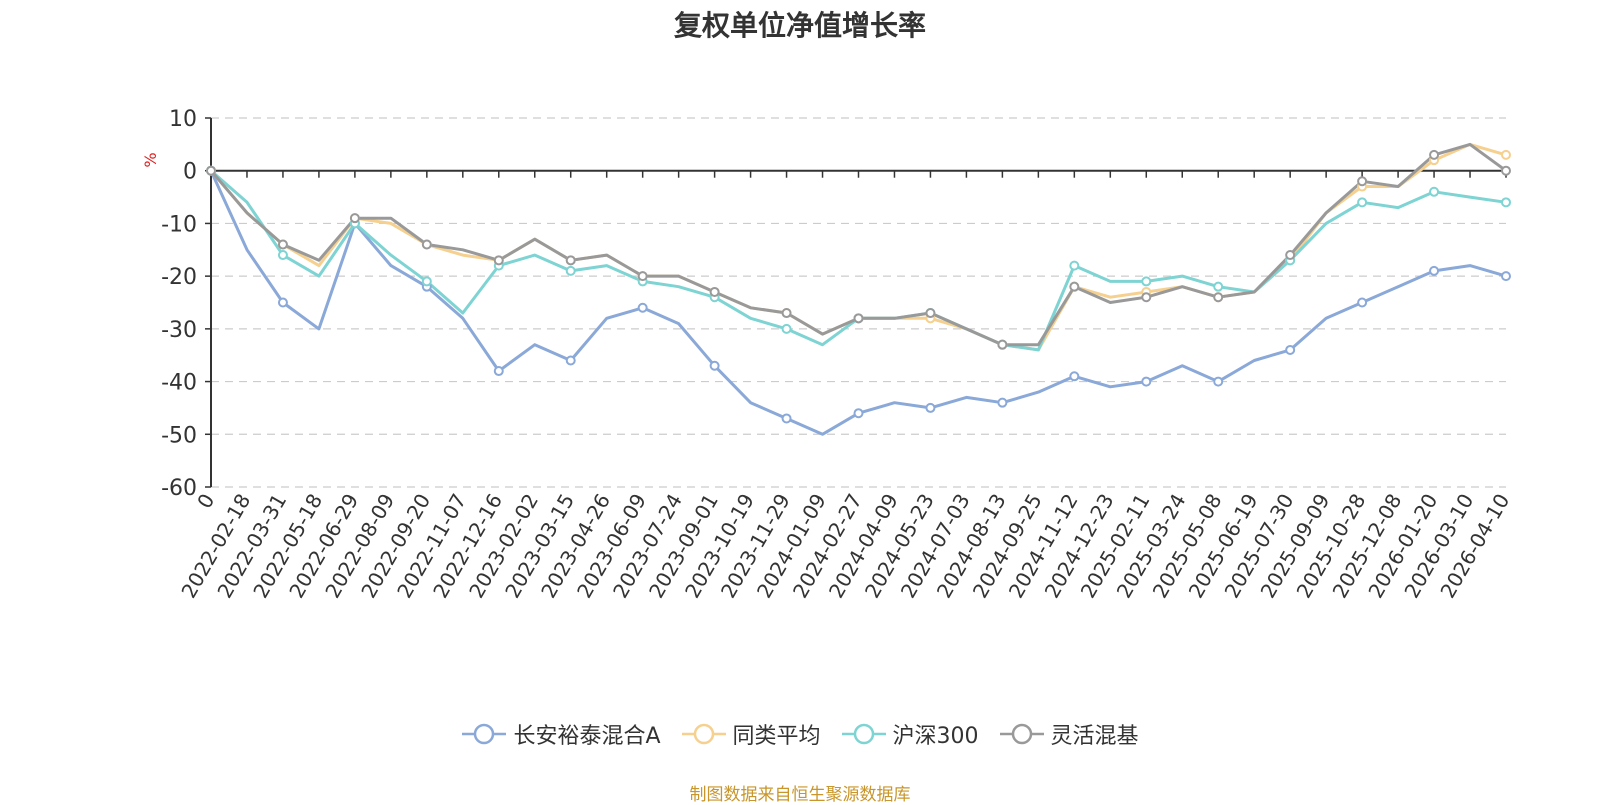  Describe the element at coordinates (179, 330) in the screenshot. I see `y-tick-label: -30` at that location.